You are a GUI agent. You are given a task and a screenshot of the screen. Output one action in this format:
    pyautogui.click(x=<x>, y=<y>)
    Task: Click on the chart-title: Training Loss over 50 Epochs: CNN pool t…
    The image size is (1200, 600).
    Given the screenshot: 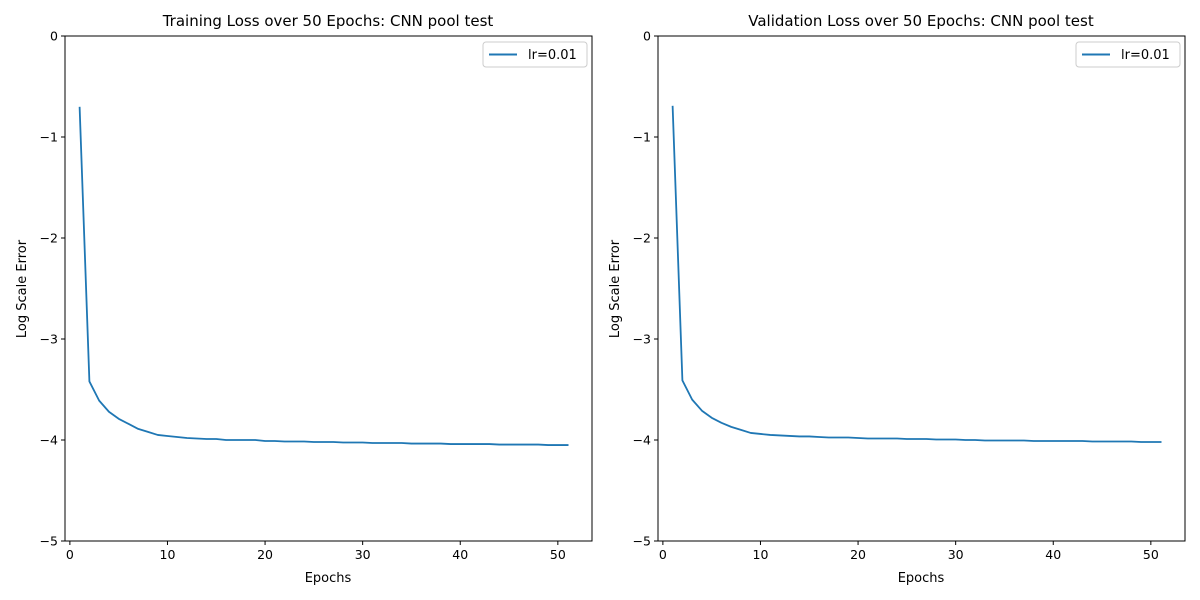 What is the action you would take?
    pyautogui.click(x=328, y=21)
    